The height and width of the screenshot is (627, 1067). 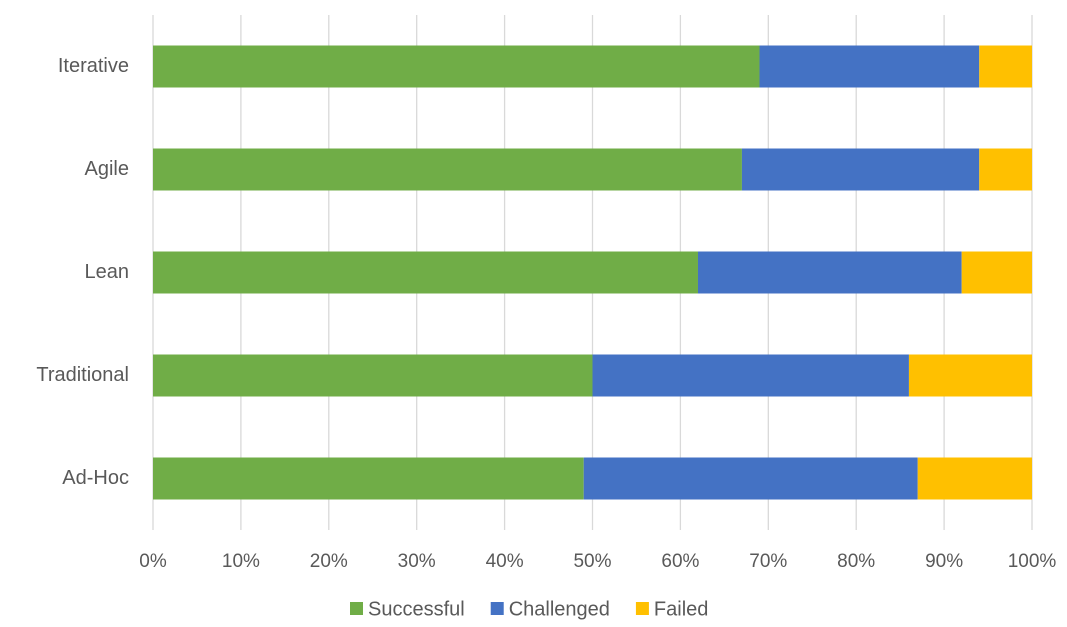 What do you see at coordinates (1032, 561) in the screenshot?
I see `x-tick-label: 100%` at bounding box center [1032, 561].